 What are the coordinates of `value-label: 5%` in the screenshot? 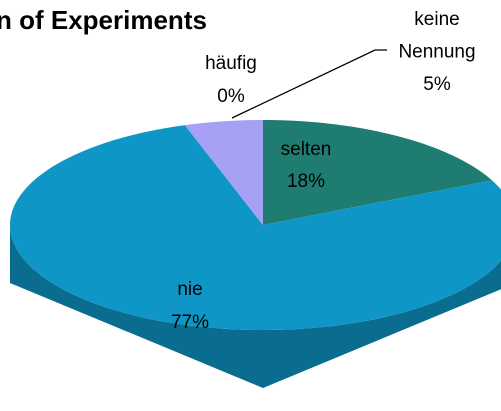 It's located at (437, 84).